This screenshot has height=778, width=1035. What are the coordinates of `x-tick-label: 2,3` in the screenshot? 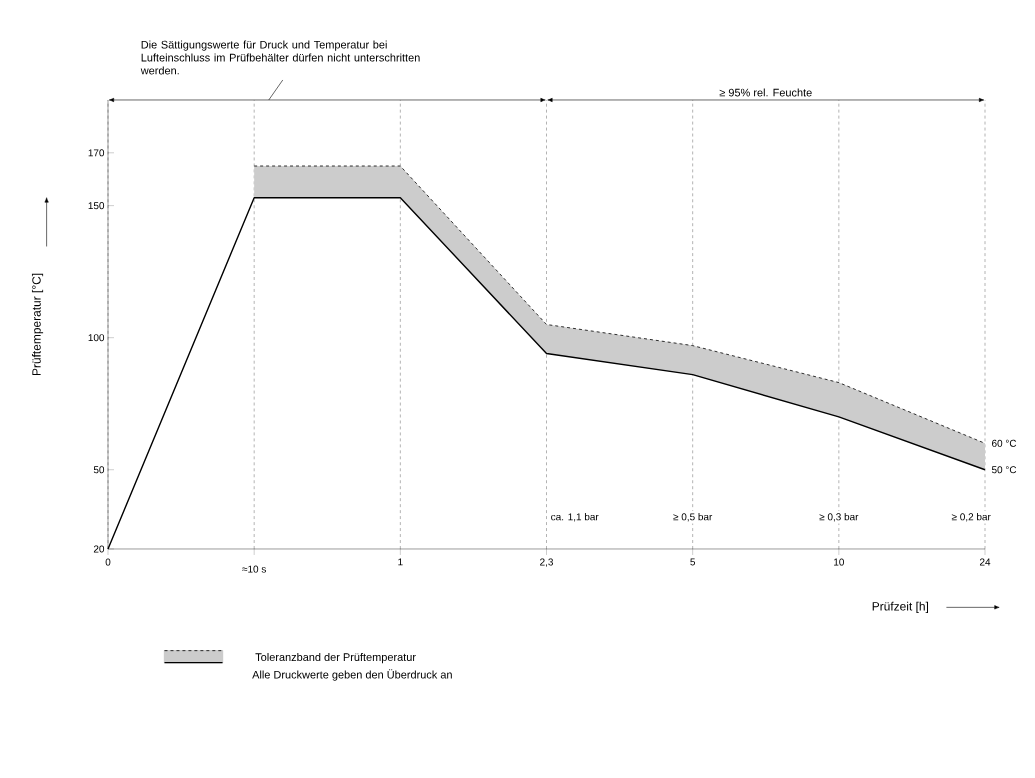 It's located at (546, 562).